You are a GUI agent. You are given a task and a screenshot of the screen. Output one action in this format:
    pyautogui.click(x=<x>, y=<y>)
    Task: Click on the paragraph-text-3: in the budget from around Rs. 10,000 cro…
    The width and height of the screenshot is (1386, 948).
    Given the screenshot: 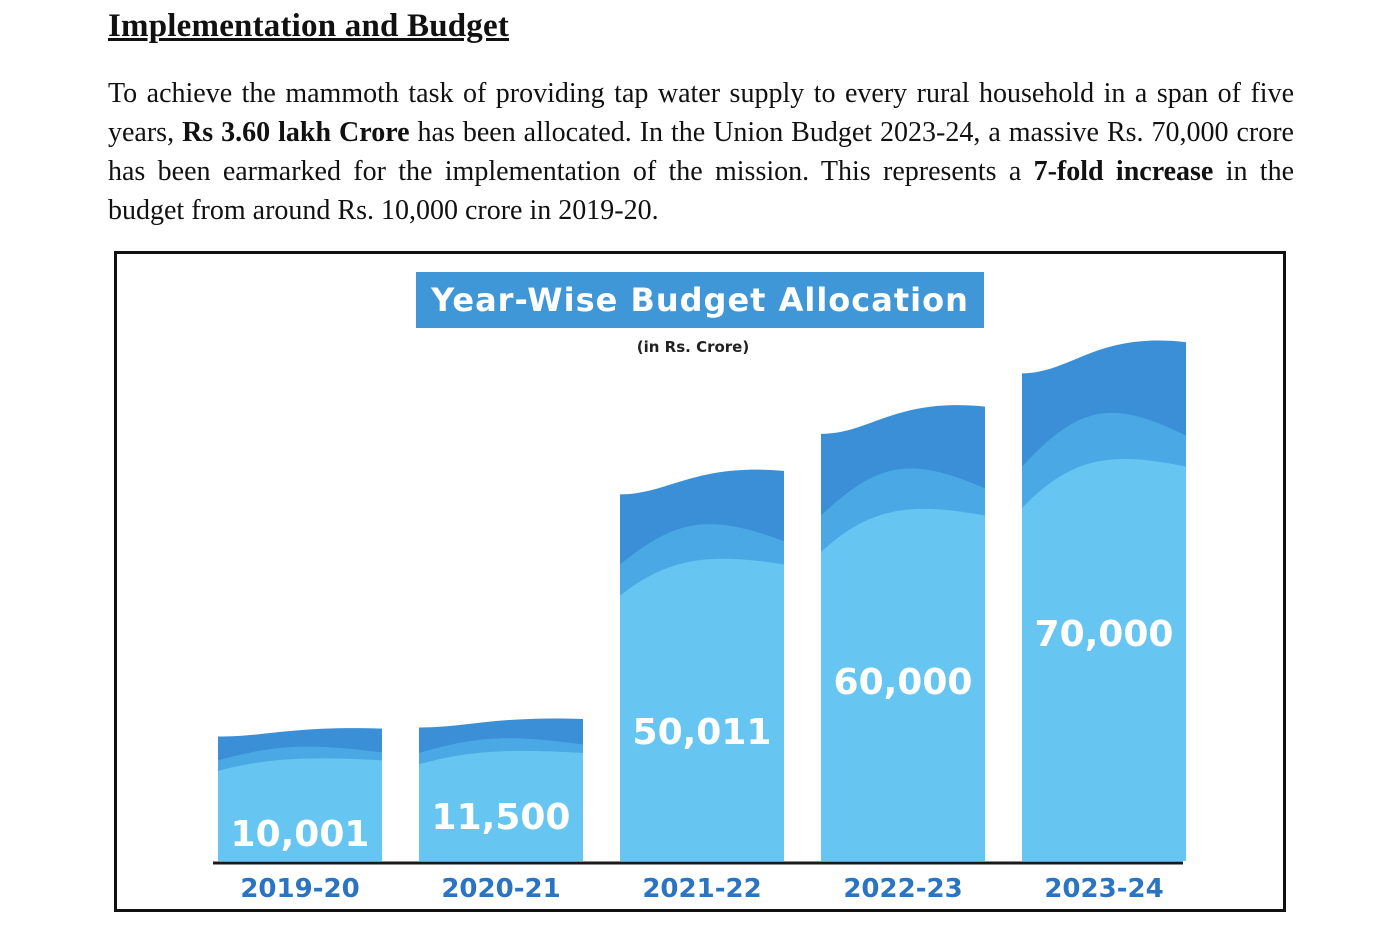 What is the action you would take?
    pyautogui.click(x=701, y=191)
    